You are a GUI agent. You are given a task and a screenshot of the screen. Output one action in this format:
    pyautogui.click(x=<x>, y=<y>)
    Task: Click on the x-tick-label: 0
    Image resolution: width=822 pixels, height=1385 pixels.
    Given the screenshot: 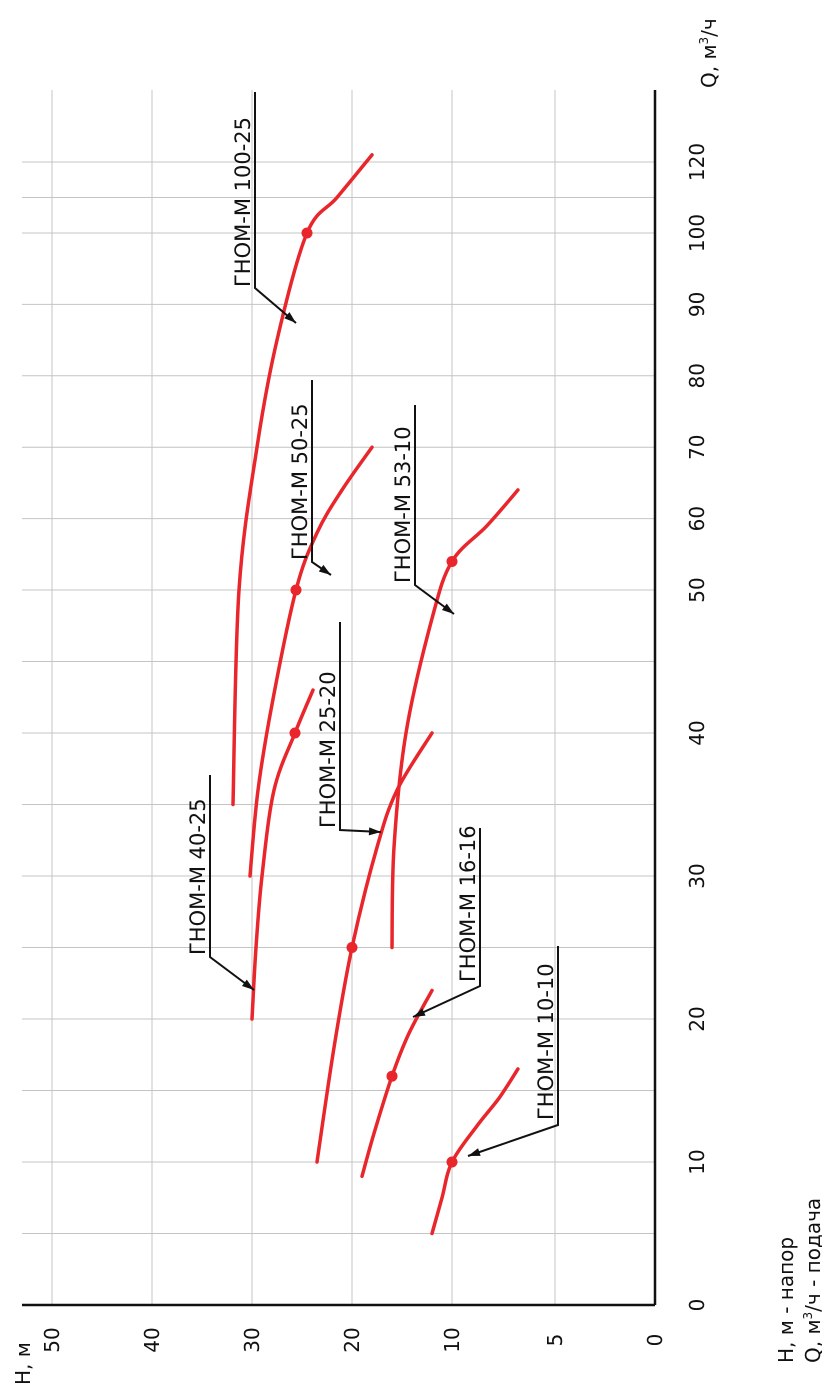 What is the action you would take?
    pyautogui.click(x=697, y=1305)
    